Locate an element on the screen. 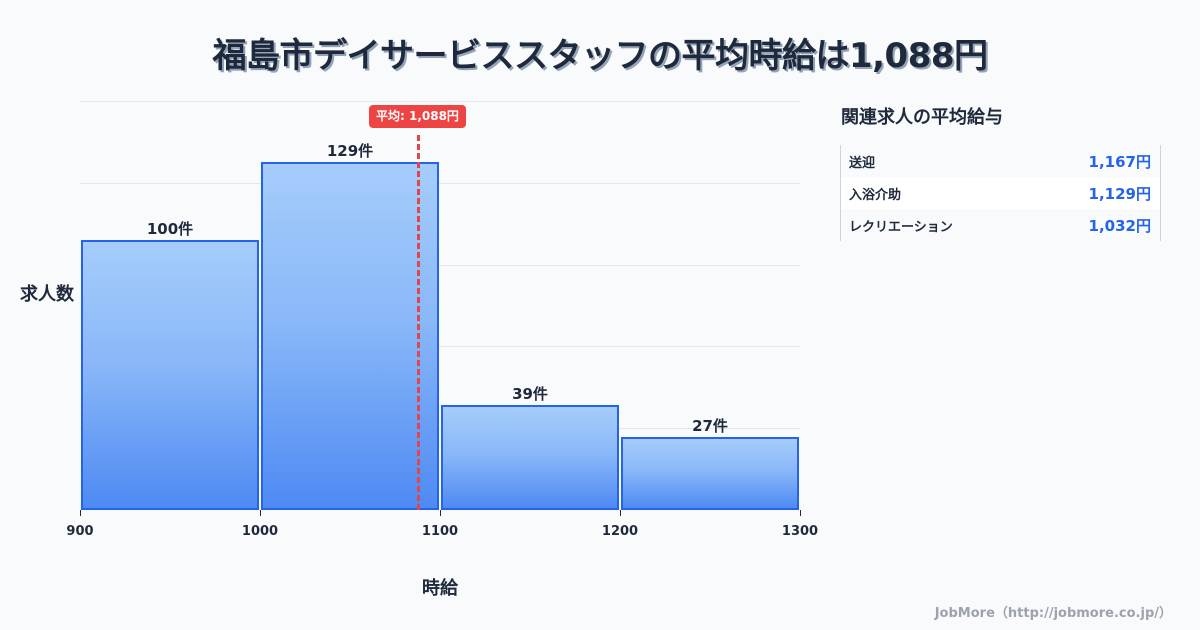  footer-credit: JobMore（http://jobmore.co.jp/） is located at coordinates (1053, 613).